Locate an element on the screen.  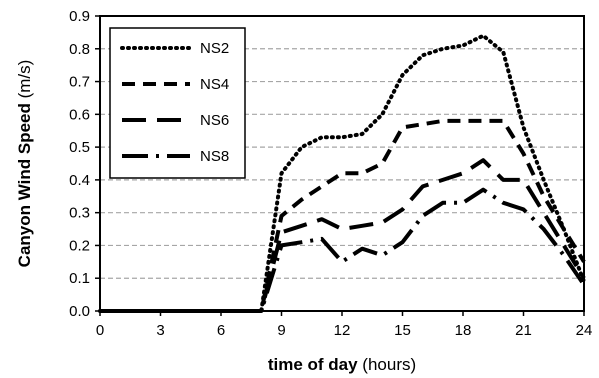
legend-box is located at coordinates (177, 103).